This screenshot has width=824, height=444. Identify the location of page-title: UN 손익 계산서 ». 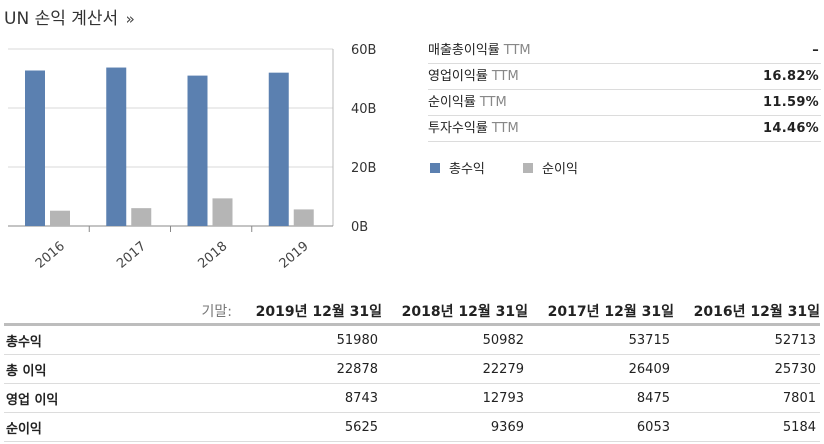
(69, 16).